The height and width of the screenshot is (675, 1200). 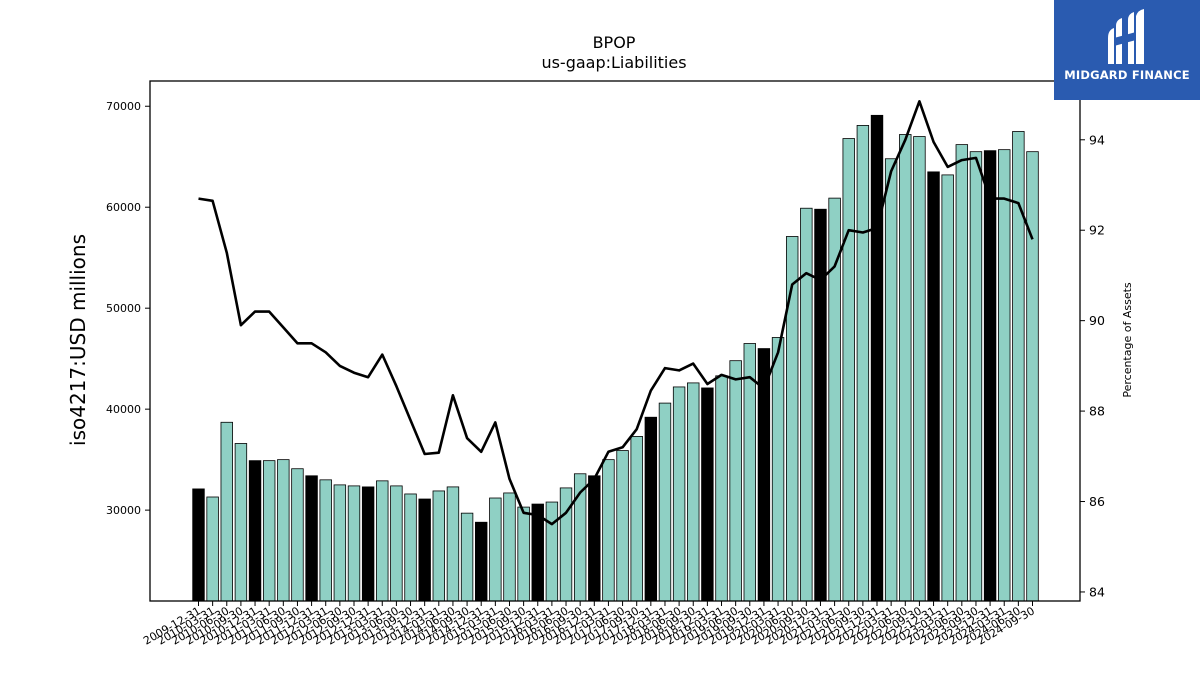 What do you see at coordinates (613, 62) in the screenshot?
I see `chart-subtitle: us-gaap:Liabilities` at bounding box center [613, 62].